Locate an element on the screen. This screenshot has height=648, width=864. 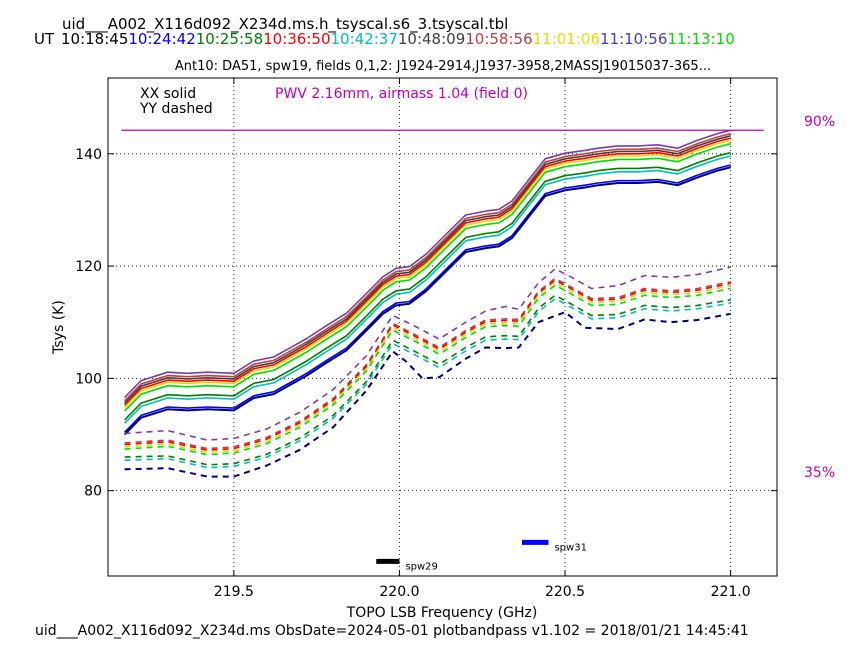
ut-time-4: 10:42:37 is located at coordinates (364, 39).